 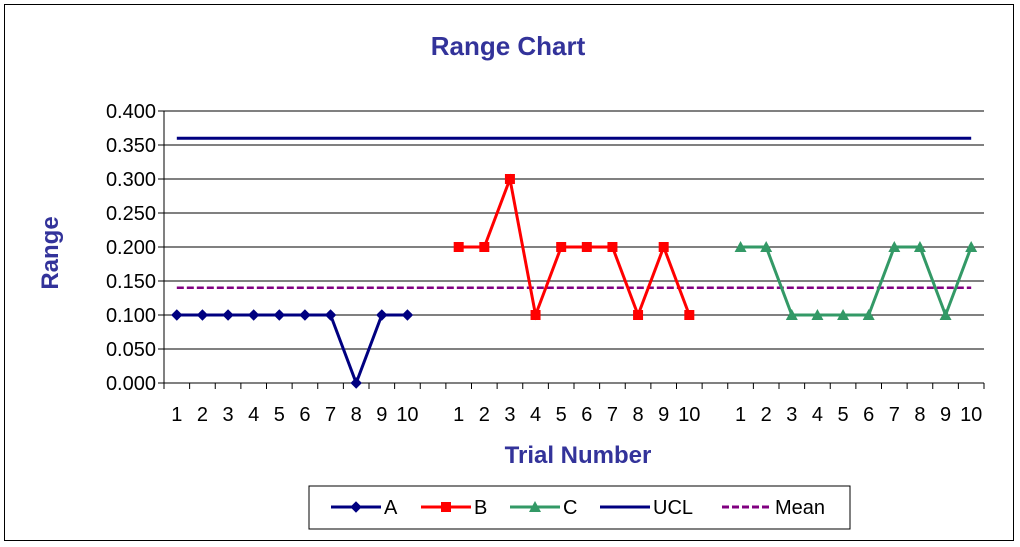 What do you see at coordinates (131, 350) in the screenshot?
I see `y-tick-label: 0.050` at bounding box center [131, 350].